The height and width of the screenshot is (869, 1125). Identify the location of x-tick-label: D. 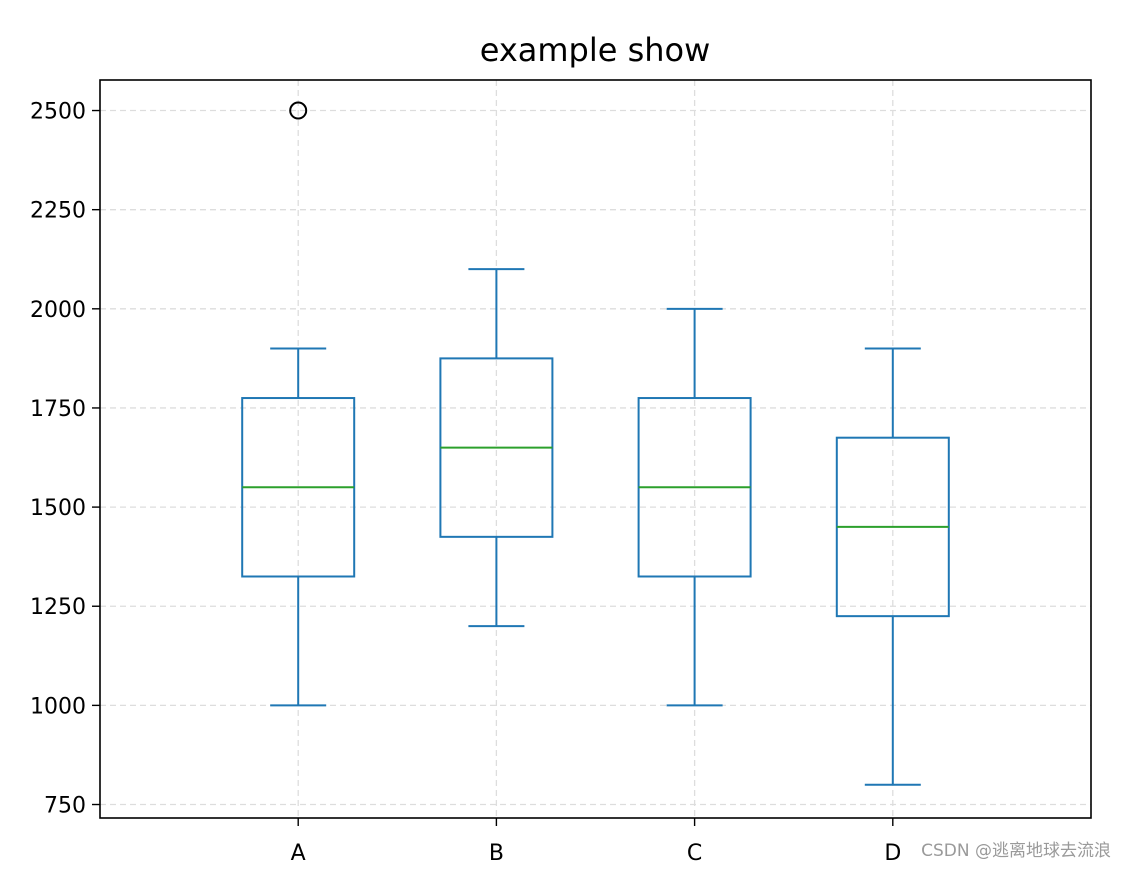
(892, 853).